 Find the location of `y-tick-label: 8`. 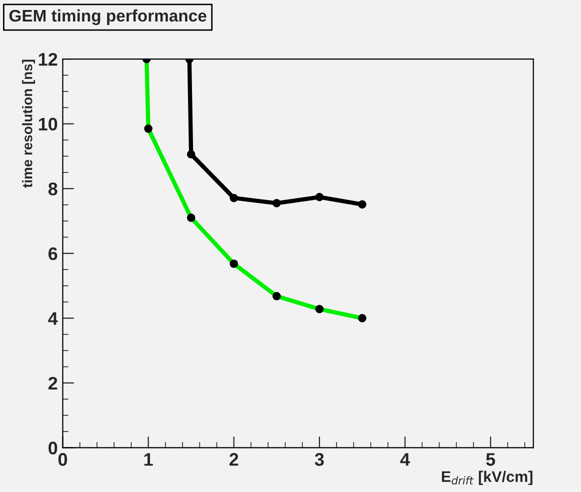

y-tick-label: 8 is located at coordinates (53, 189).